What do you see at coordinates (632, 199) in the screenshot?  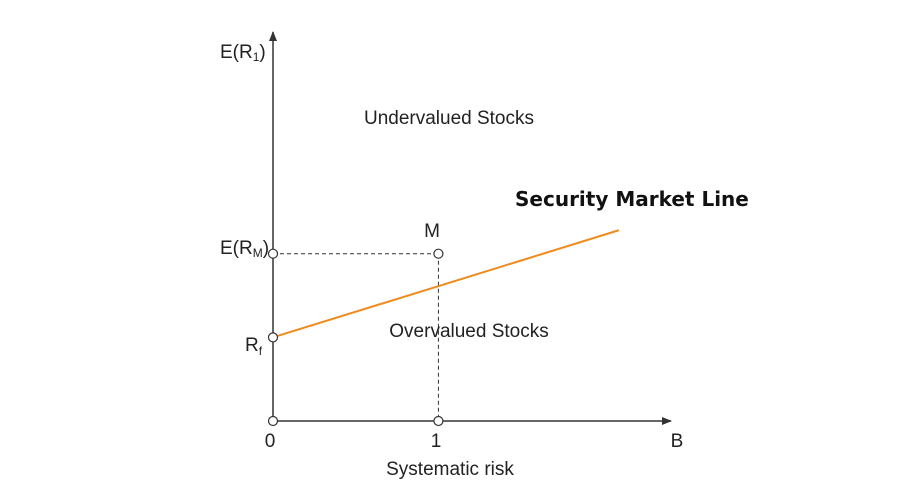 I see `series-label-sml: Security Market Line` at bounding box center [632, 199].